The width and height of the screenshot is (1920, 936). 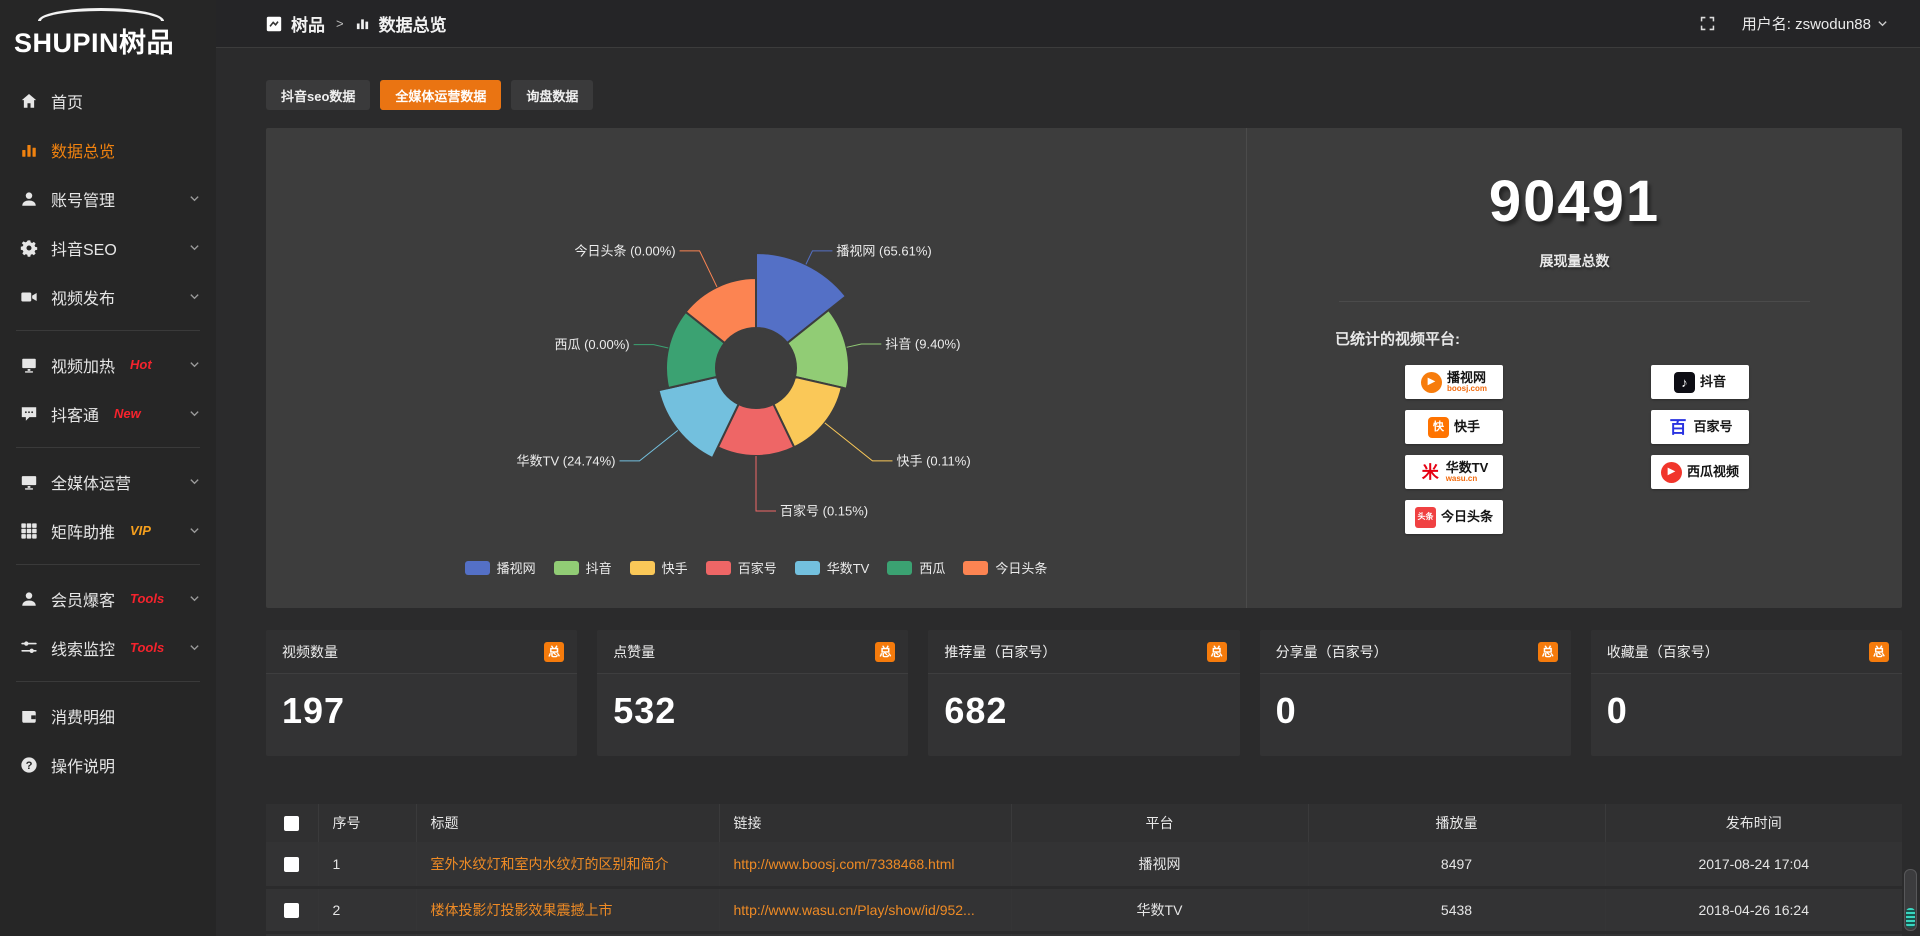 I want to click on pie-label-3: 百家号 (0.15%), so click(x=824, y=511).